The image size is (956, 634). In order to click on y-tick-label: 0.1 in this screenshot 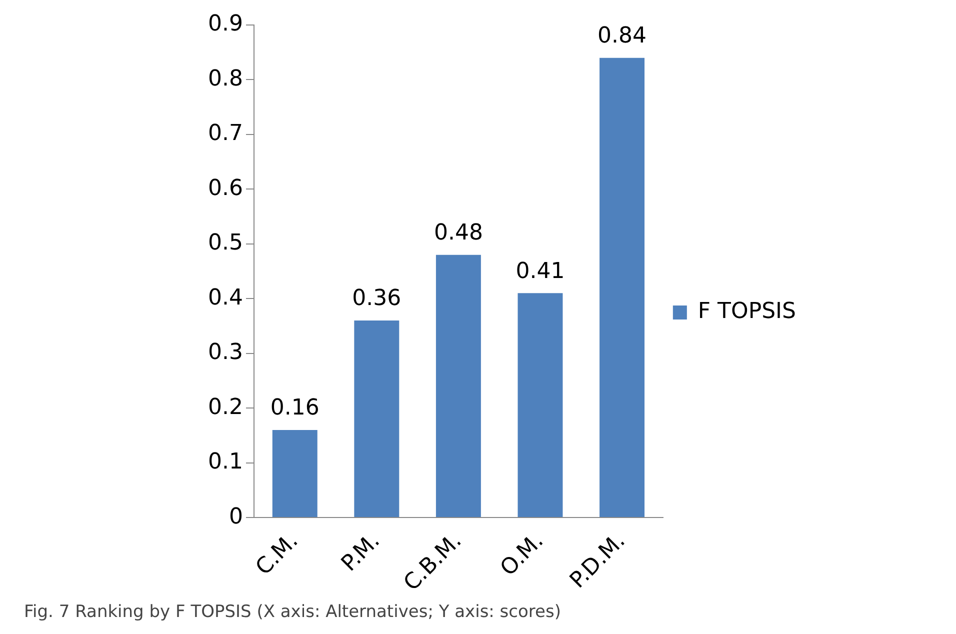, I will do `click(225, 462)`.